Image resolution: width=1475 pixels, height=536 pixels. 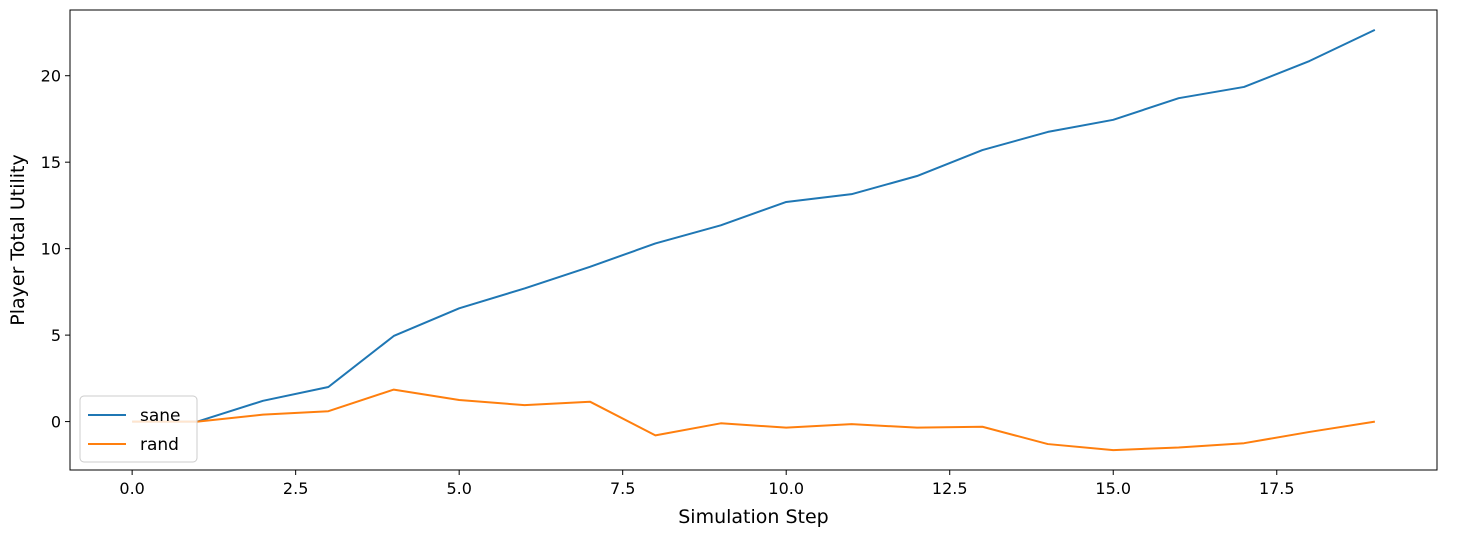 What do you see at coordinates (51, 162) in the screenshot?
I see `y-tick-label: 15` at bounding box center [51, 162].